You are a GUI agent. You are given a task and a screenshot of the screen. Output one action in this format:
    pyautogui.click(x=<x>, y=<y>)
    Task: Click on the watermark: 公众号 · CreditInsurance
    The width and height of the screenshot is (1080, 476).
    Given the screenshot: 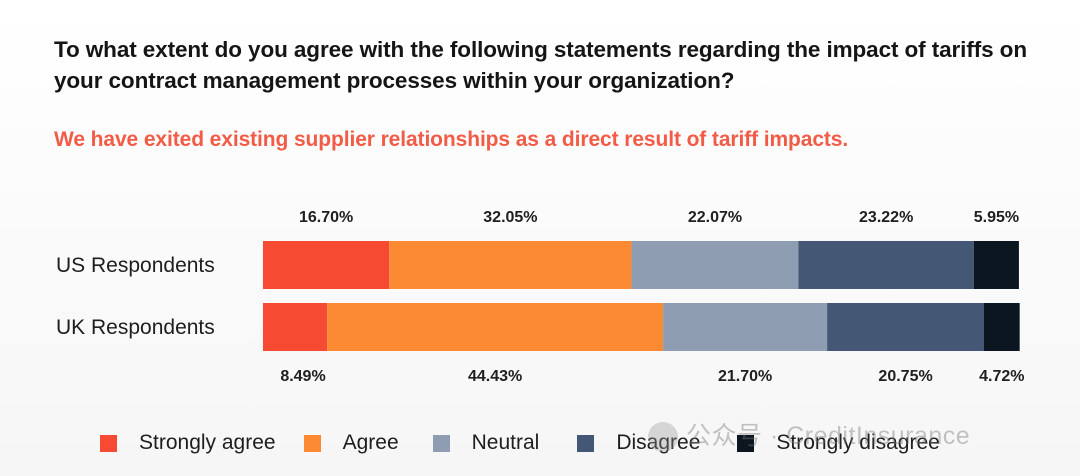 What is the action you would take?
    pyautogui.click(x=809, y=434)
    